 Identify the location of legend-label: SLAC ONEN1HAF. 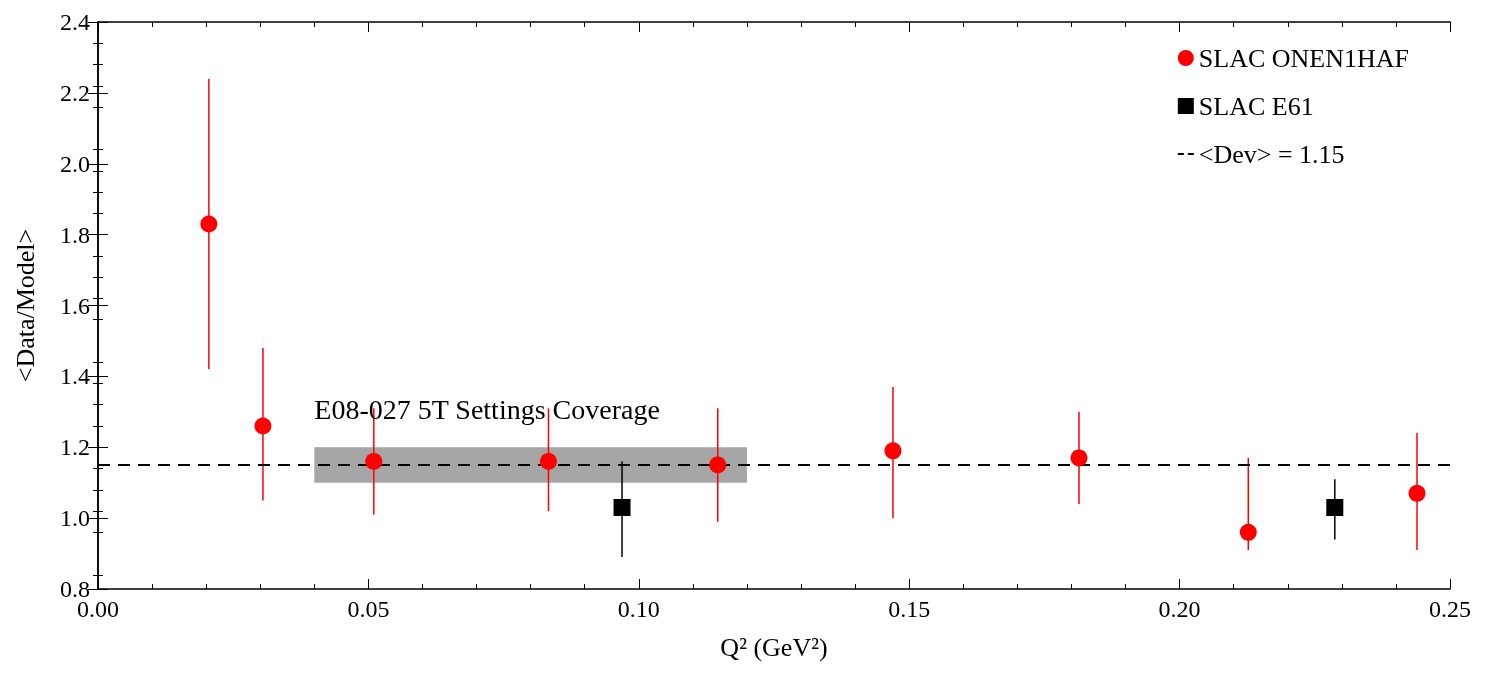
(1303, 58).